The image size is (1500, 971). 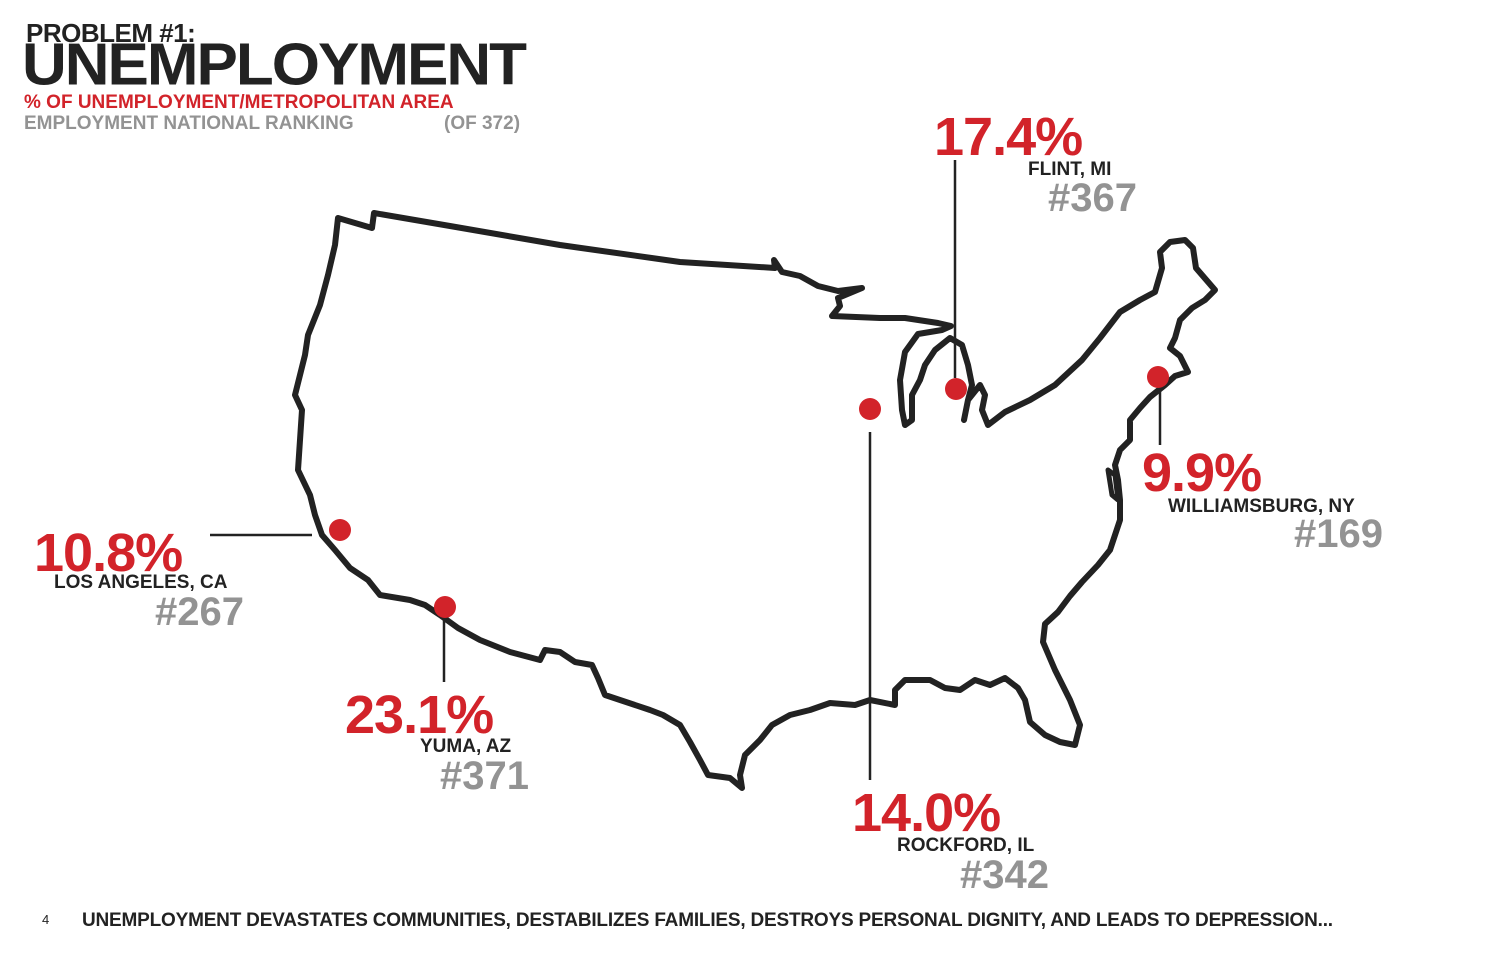 What do you see at coordinates (1338, 534) in the screenshot?
I see `williamsburg-rank: #169` at bounding box center [1338, 534].